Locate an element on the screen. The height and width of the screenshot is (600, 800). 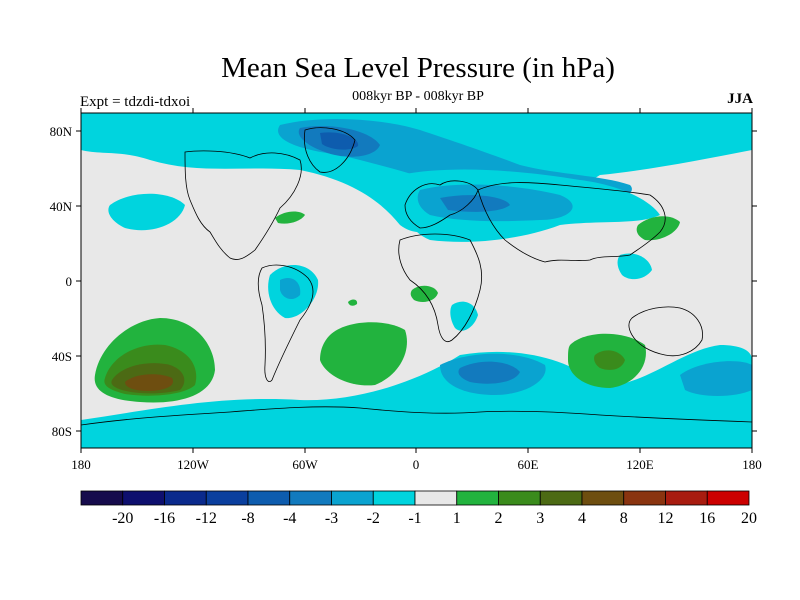
season-label: JJA is located at coordinates (740, 99).